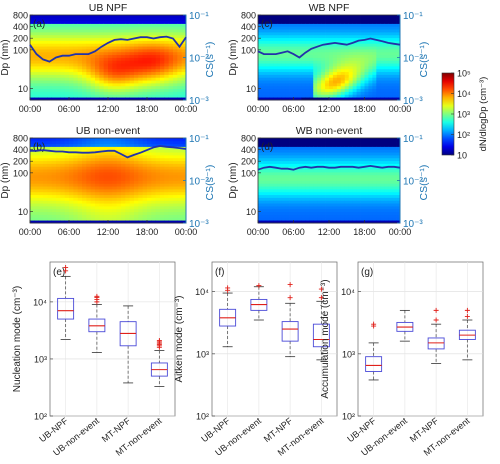  What do you see at coordinates (424, 183) in the screenshot?
I see `cs-axis-label: CS(s⁻¹)` at bounding box center [424, 183].